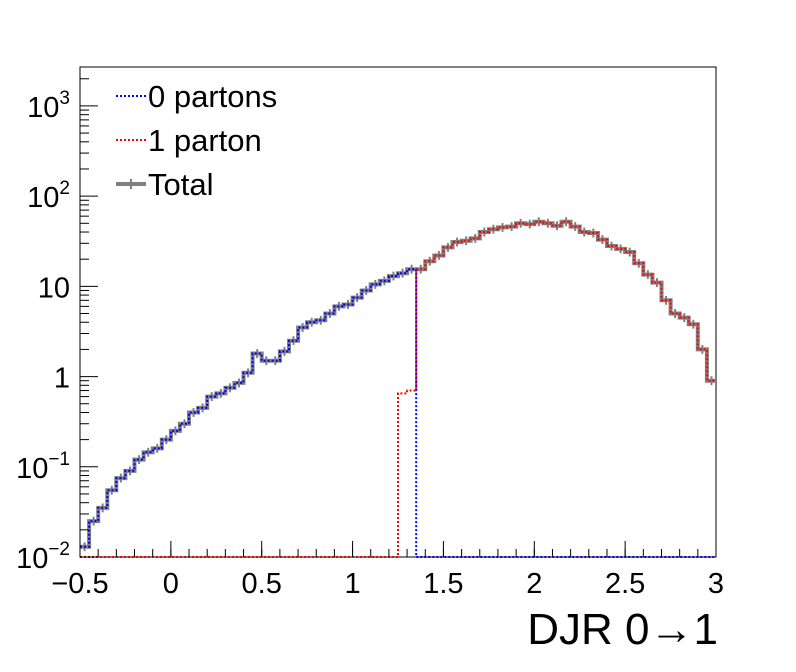  Describe the element at coordinates (262, 584) in the screenshot. I see `x-tick-label: 0.5` at that location.